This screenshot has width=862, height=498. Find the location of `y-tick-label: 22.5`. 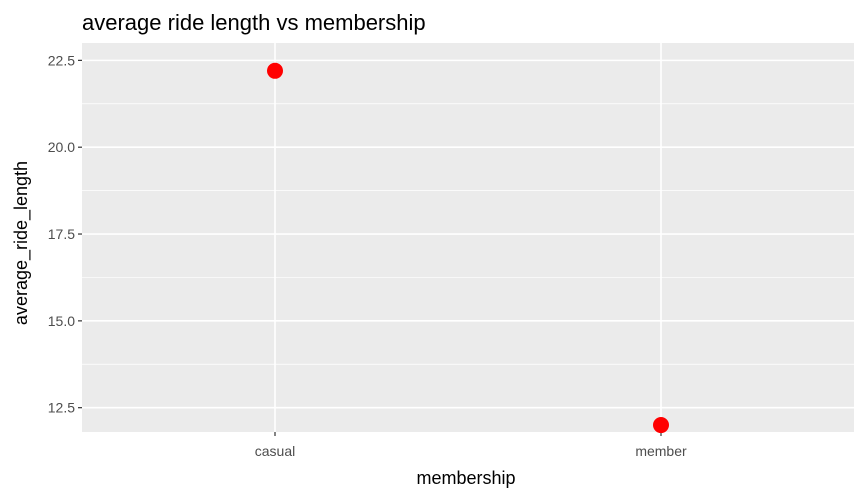

y-tick-label: 22.5 is located at coordinates (61, 60).